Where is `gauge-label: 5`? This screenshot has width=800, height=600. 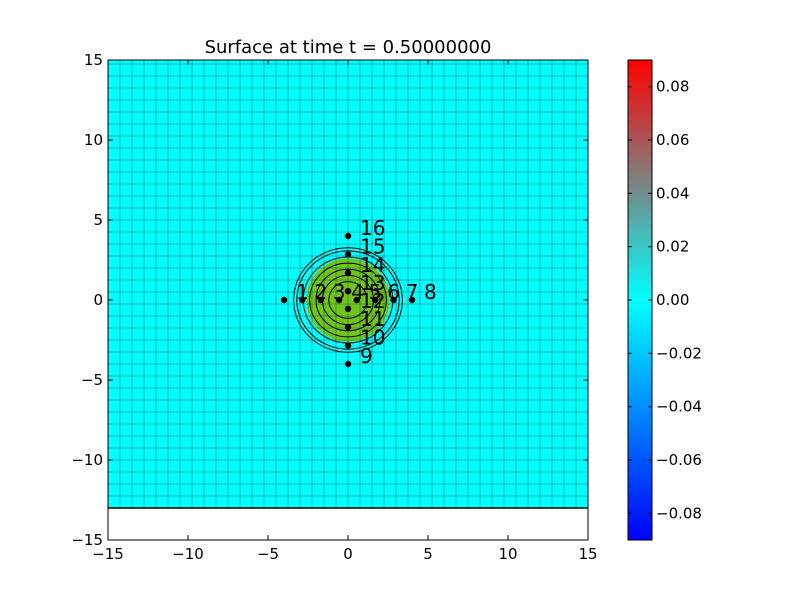 gauge-label: 5 is located at coordinates (375, 292).